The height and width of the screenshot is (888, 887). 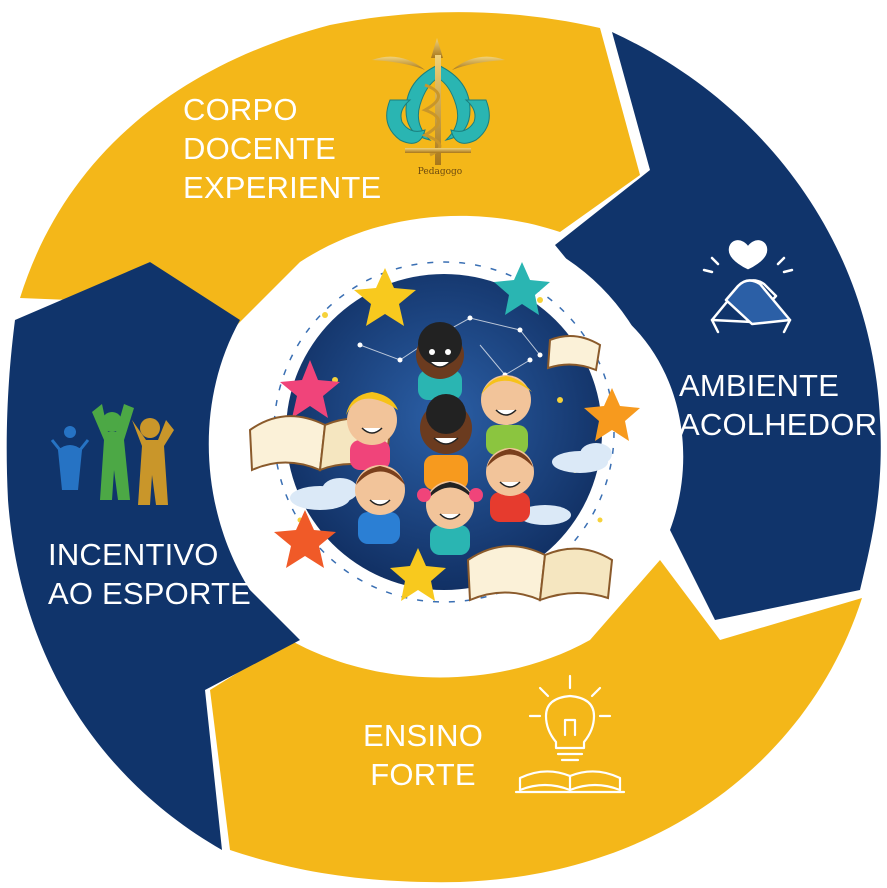 I want to click on star-teal, so click(x=522, y=288).